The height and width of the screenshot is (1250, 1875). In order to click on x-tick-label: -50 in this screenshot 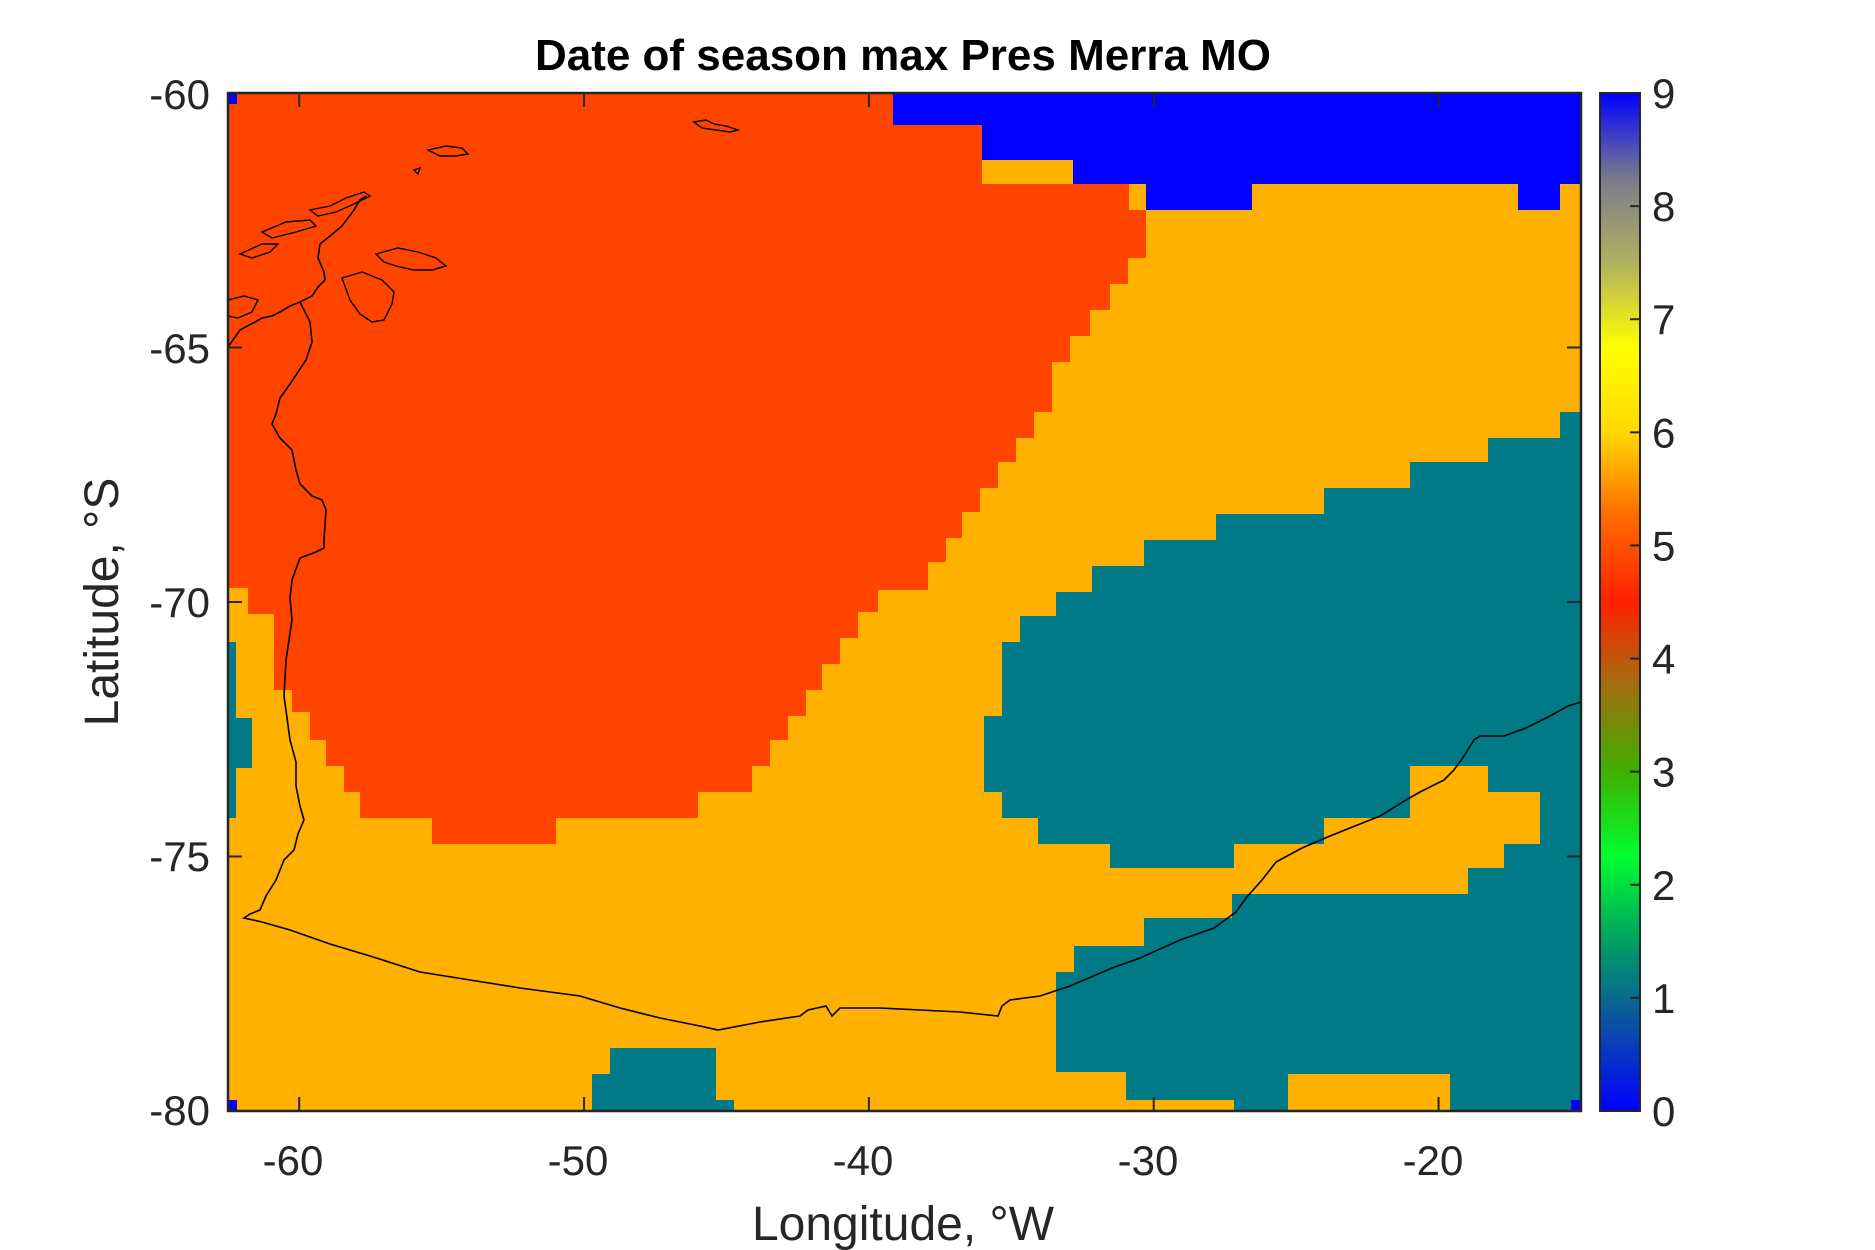, I will do `click(578, 1160)`.